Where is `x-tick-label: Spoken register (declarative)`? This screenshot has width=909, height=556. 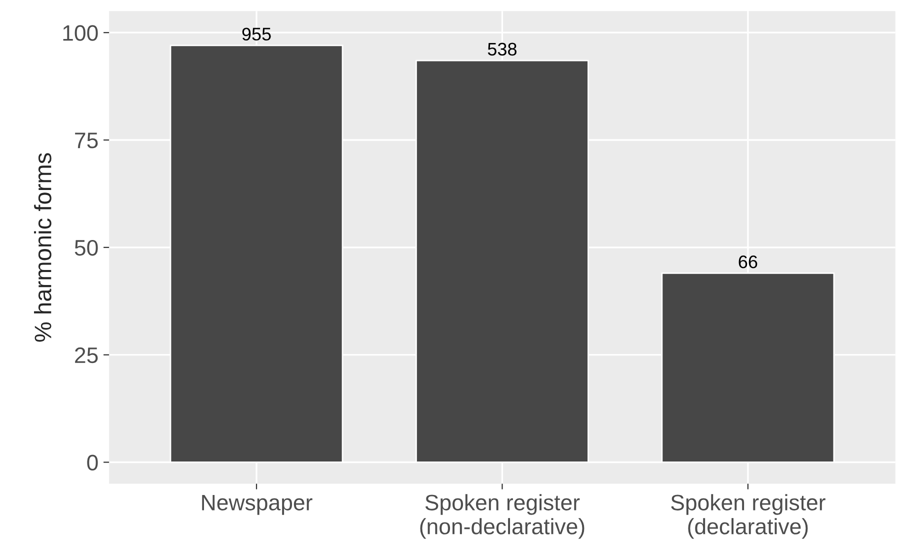 x-tick-label: Spoken register (declarative) is located at coordinates (748, 516).